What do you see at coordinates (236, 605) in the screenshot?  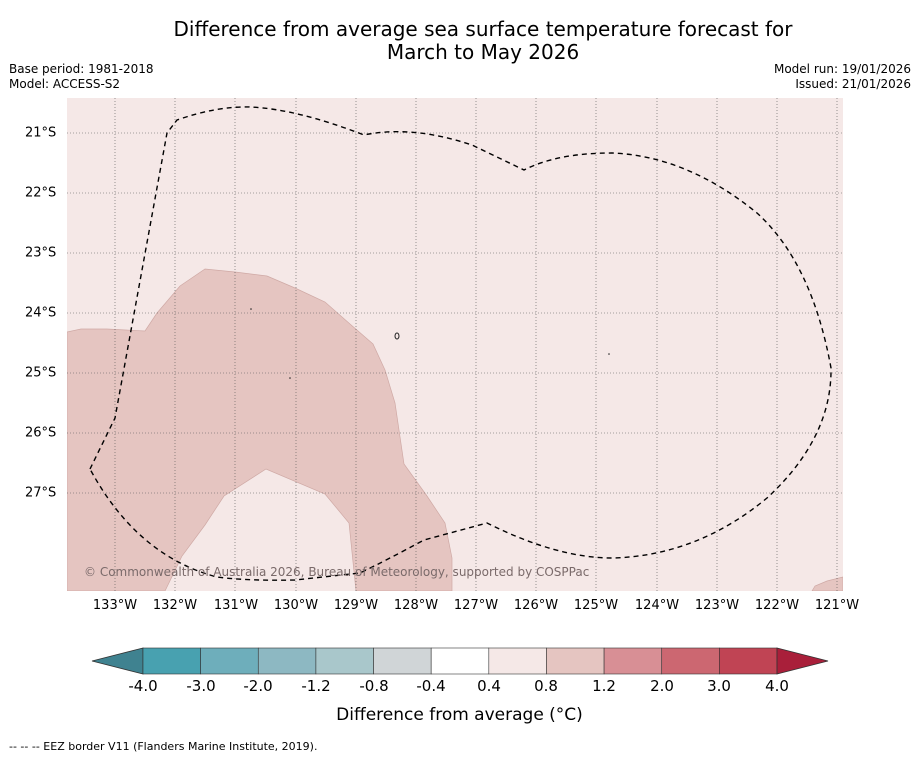 I see `lon-label: 131°W` at bounding box center [236, 605].